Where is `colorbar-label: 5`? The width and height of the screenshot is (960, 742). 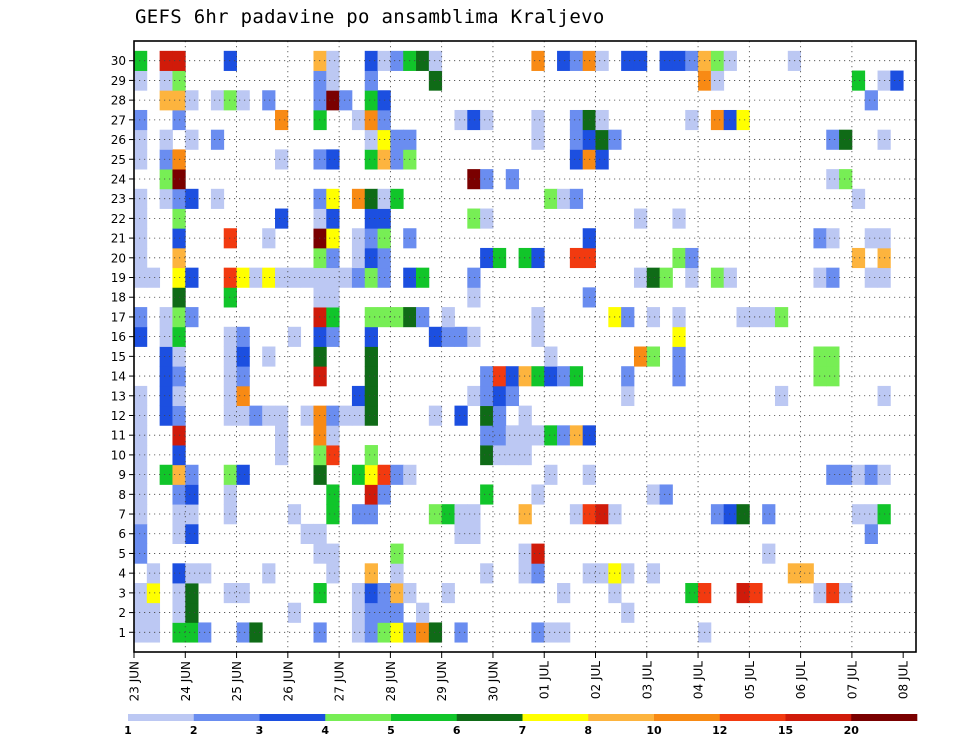 colorbar-label: 5 is located at coordinates (391, 730).